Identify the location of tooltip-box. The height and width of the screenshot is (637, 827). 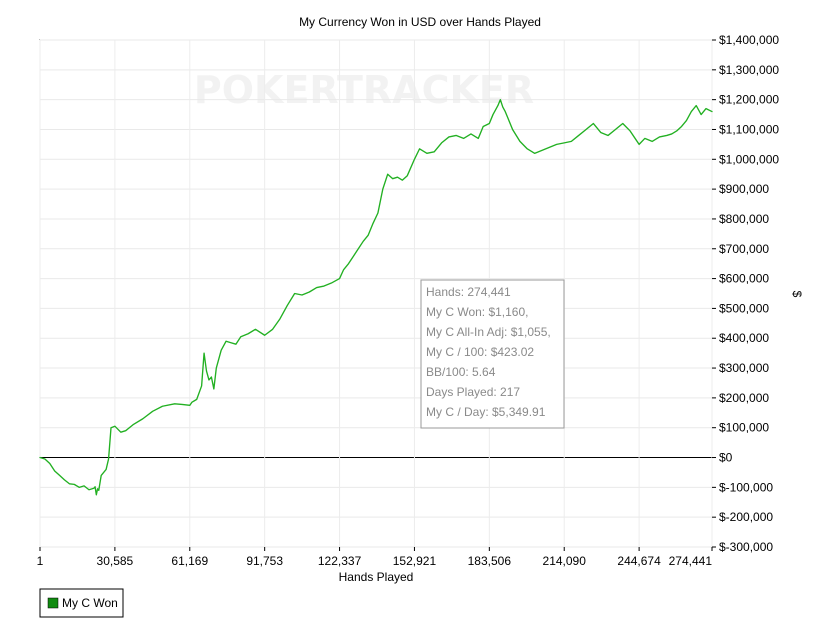
(492, 354).